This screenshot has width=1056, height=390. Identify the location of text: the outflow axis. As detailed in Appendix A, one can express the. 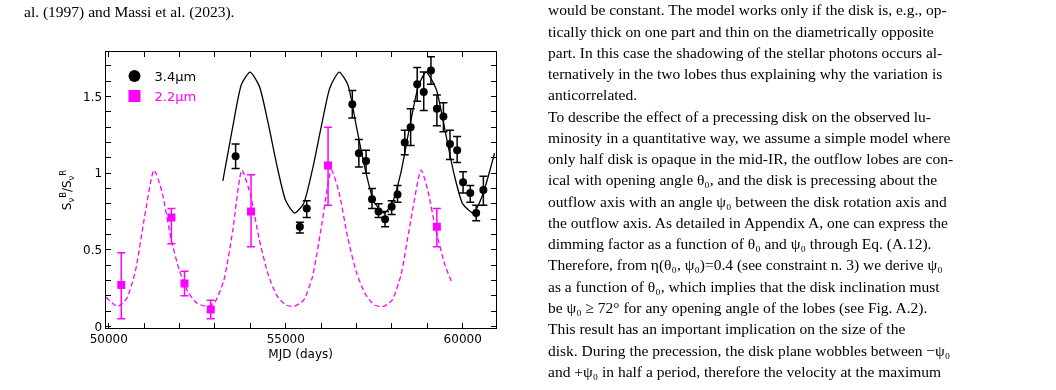
(748, 222).